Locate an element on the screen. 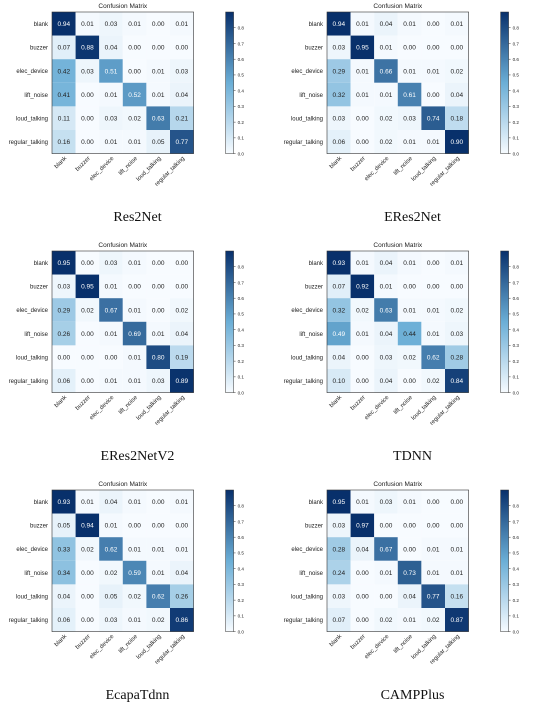 Image resolution: width=550 pixels, height=718 pixels. cell-value-label: 0.74 is located at coordinates (433, 119).